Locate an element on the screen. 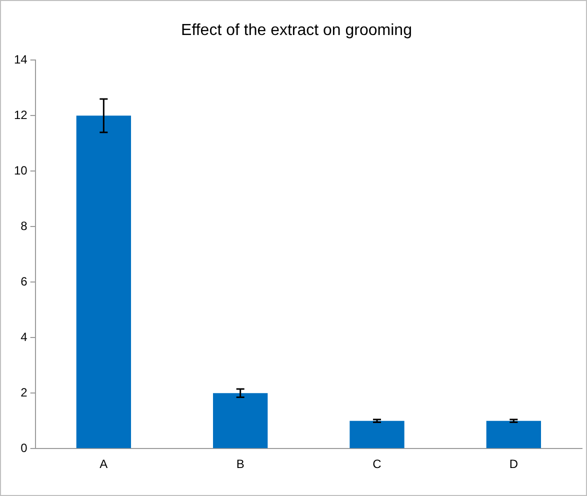 This screenshot has height=496, width=587. y-tick-label: 6 is located at coordinates (24, 281).